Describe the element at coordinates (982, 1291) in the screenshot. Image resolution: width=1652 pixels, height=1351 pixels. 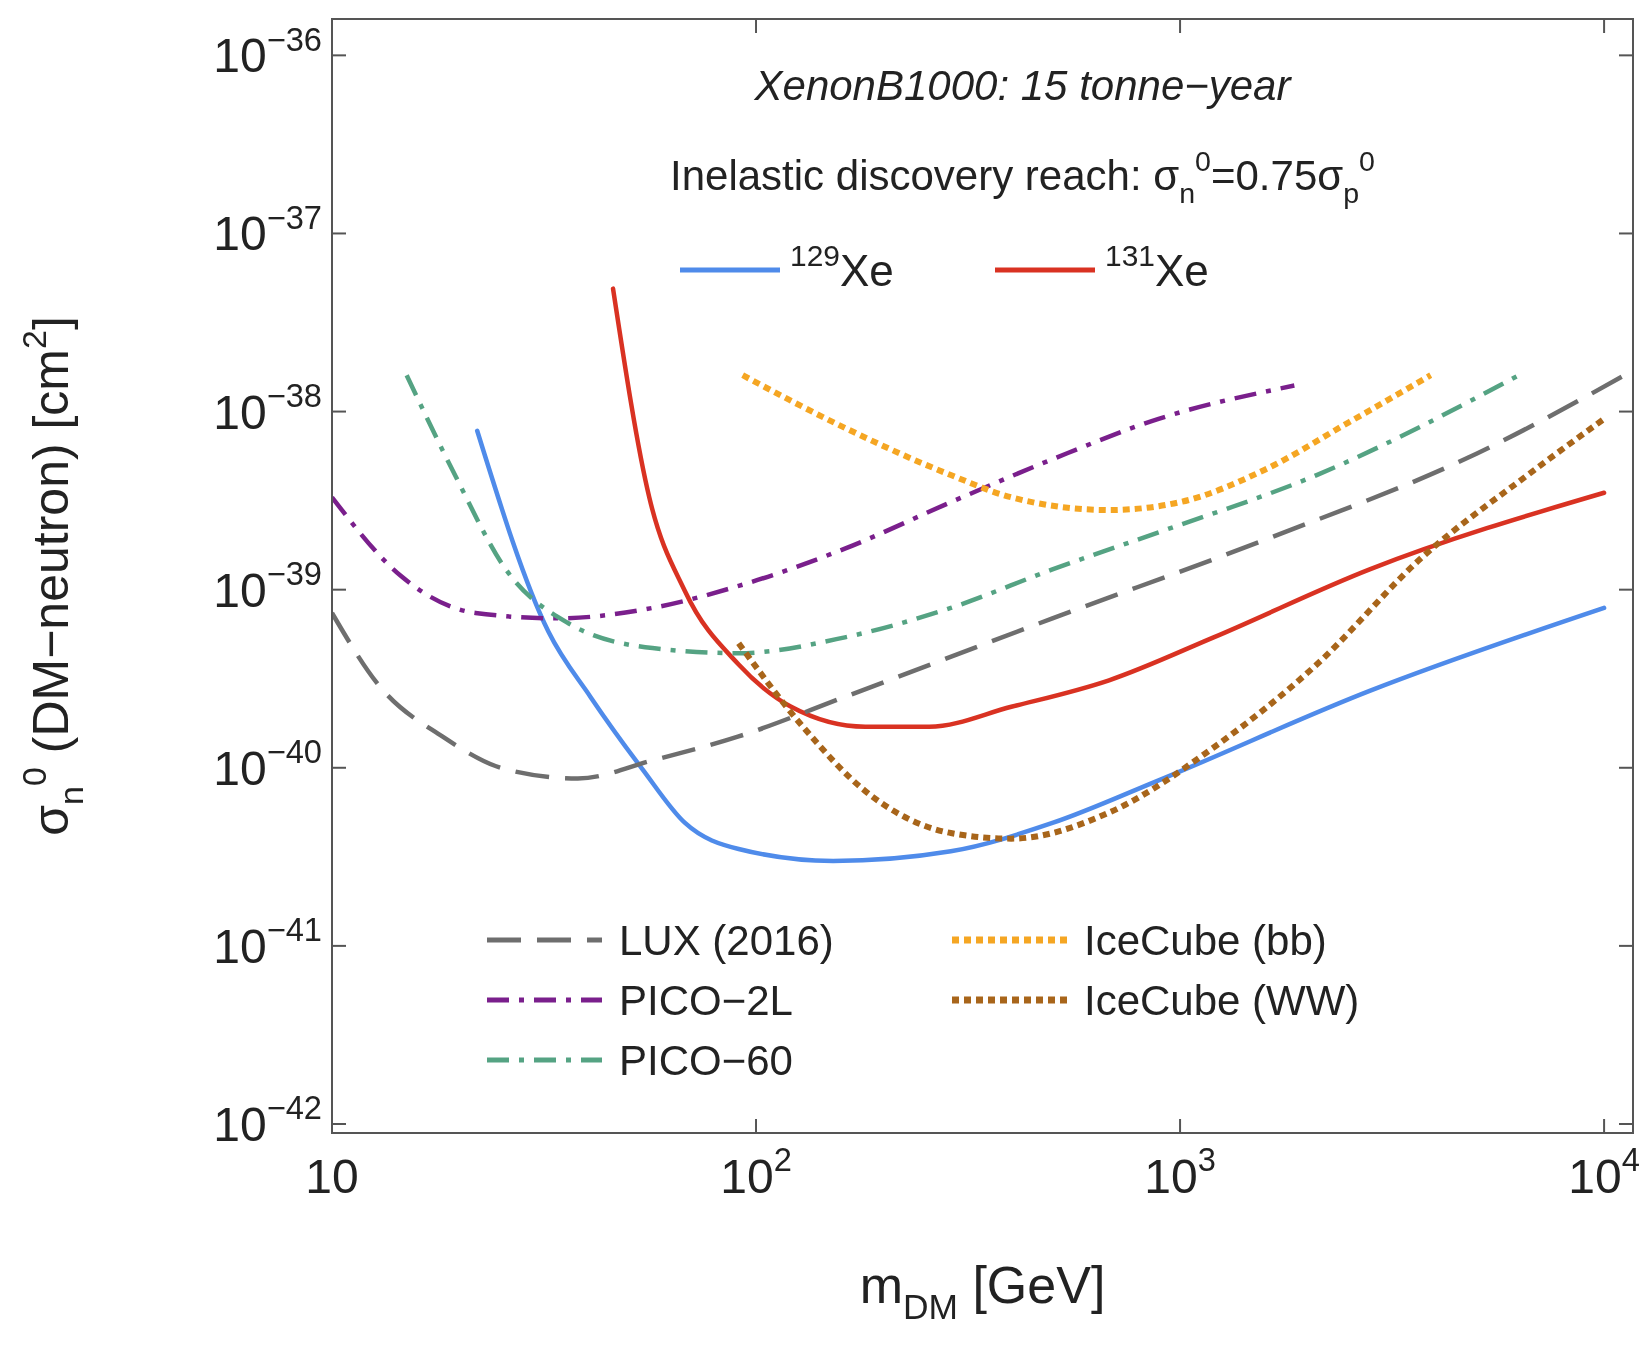
I see `x-axis-title: m$_{DM}$ [GeV]` at that location.